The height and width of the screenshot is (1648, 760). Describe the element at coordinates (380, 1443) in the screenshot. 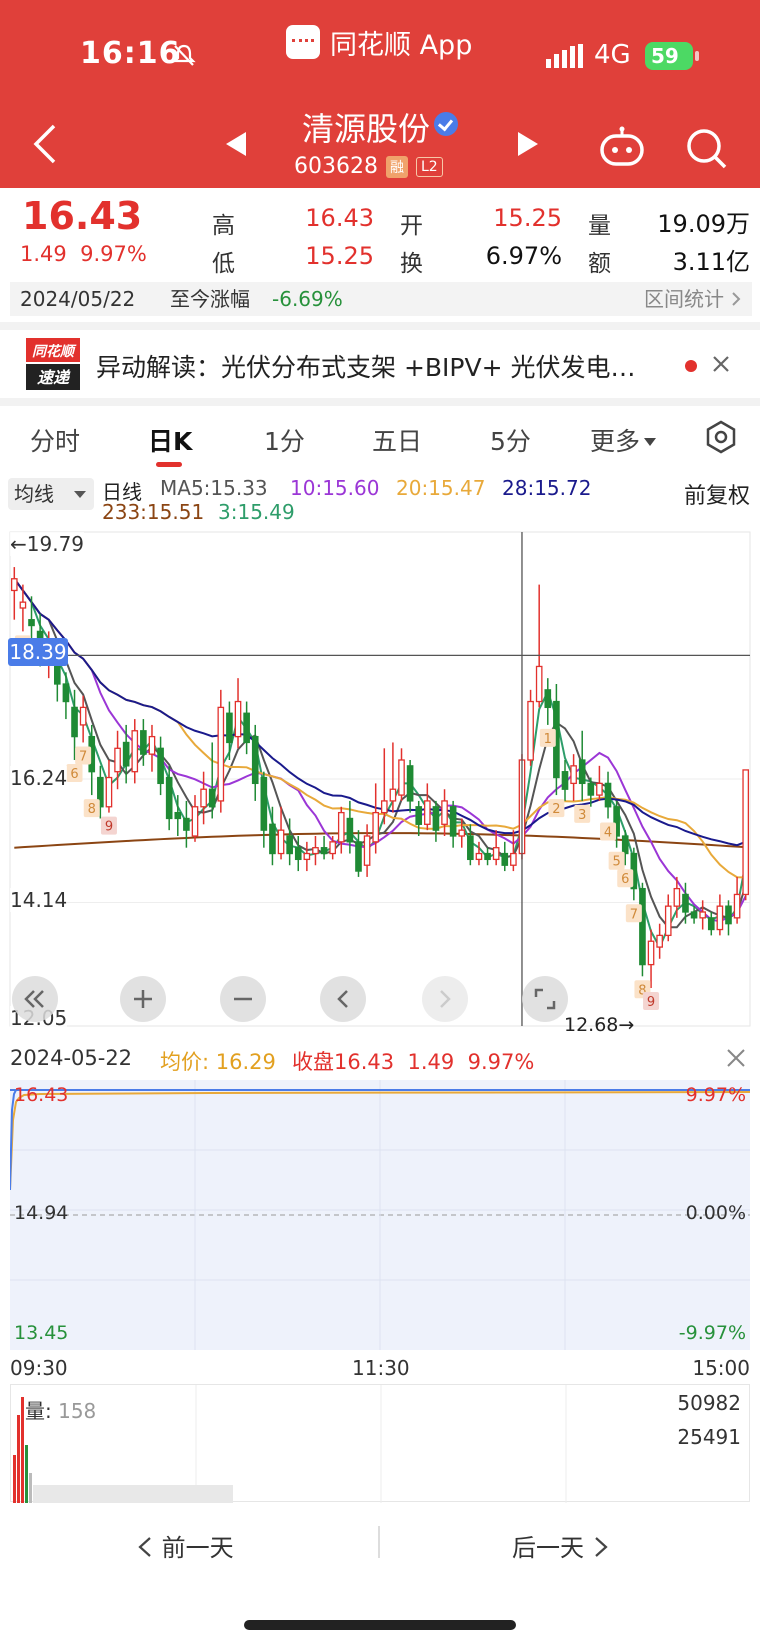

I see `intraday-volume-chart: 量: 158 50982 25491` at that location.